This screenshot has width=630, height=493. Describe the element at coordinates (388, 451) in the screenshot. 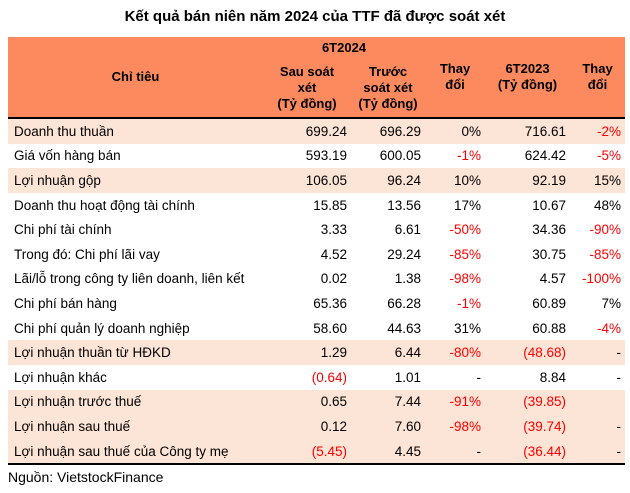

I see `cell-value: 4.45` at that location.